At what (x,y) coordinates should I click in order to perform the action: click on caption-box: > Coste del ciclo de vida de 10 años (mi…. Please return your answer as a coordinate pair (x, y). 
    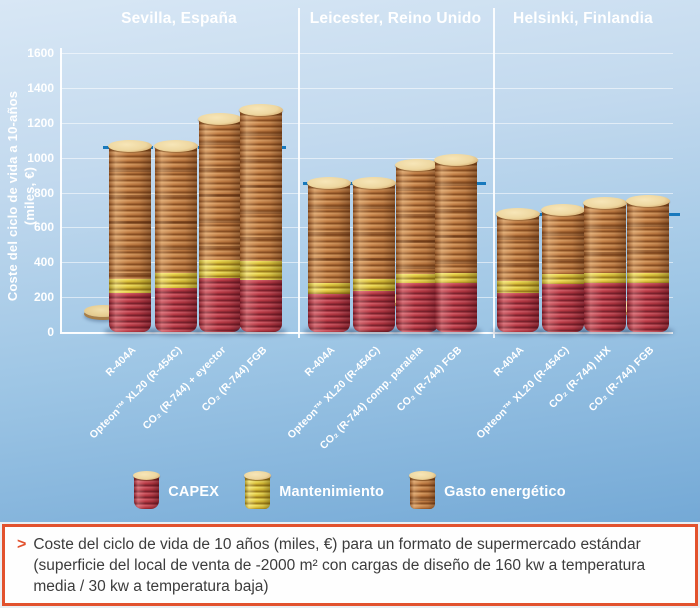
    Looking at the image, I should click on (350, 565).